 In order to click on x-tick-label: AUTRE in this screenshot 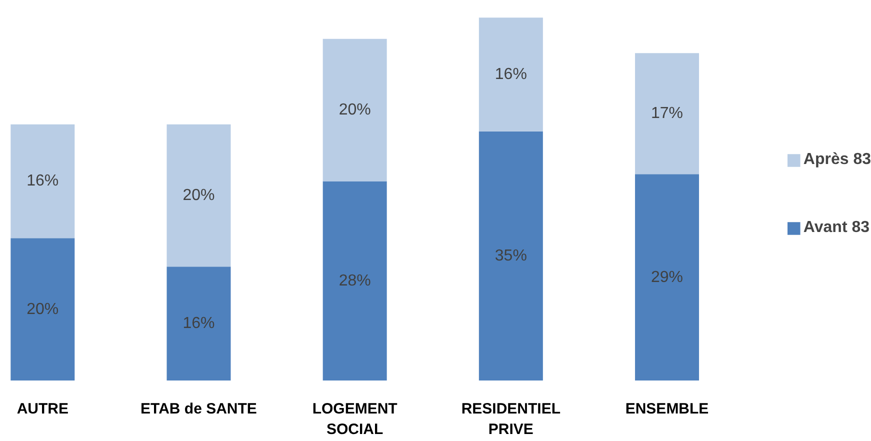, I will do `click(42, 409)`.